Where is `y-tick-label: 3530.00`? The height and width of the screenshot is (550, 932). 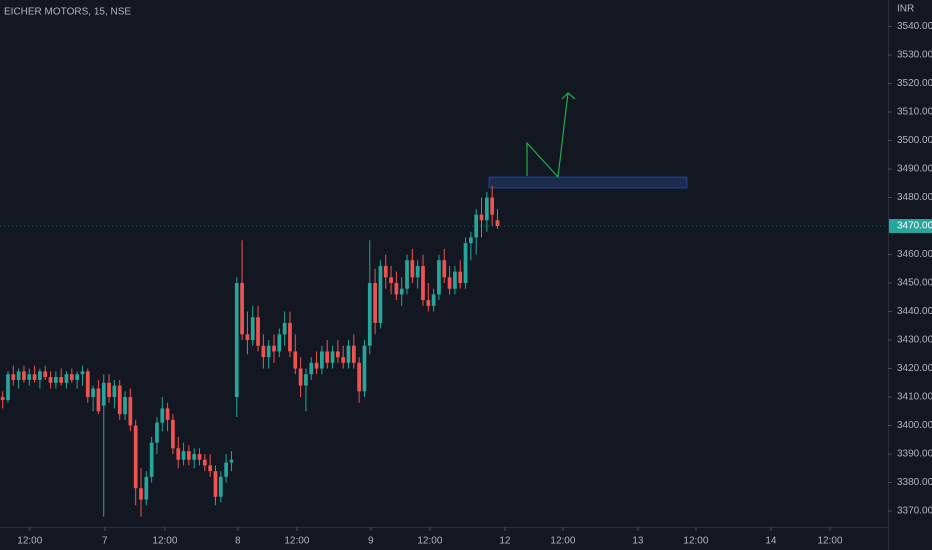
y-tick-label: 3530.00 is located at coordinates (914, 55).